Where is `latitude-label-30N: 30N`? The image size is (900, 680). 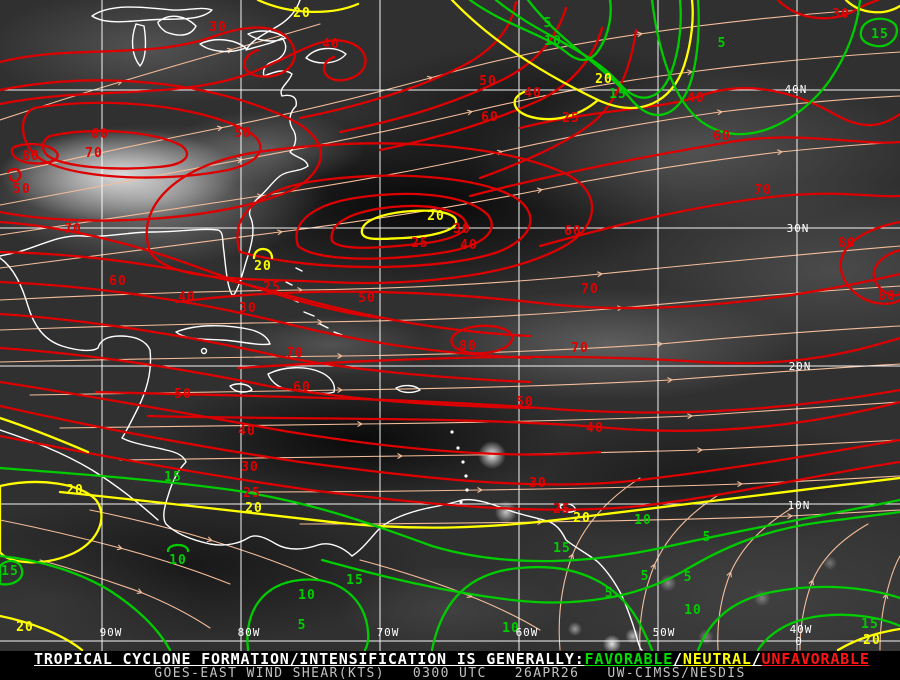
latitude-label-30N: 30N is located at coordinates (798, 228).